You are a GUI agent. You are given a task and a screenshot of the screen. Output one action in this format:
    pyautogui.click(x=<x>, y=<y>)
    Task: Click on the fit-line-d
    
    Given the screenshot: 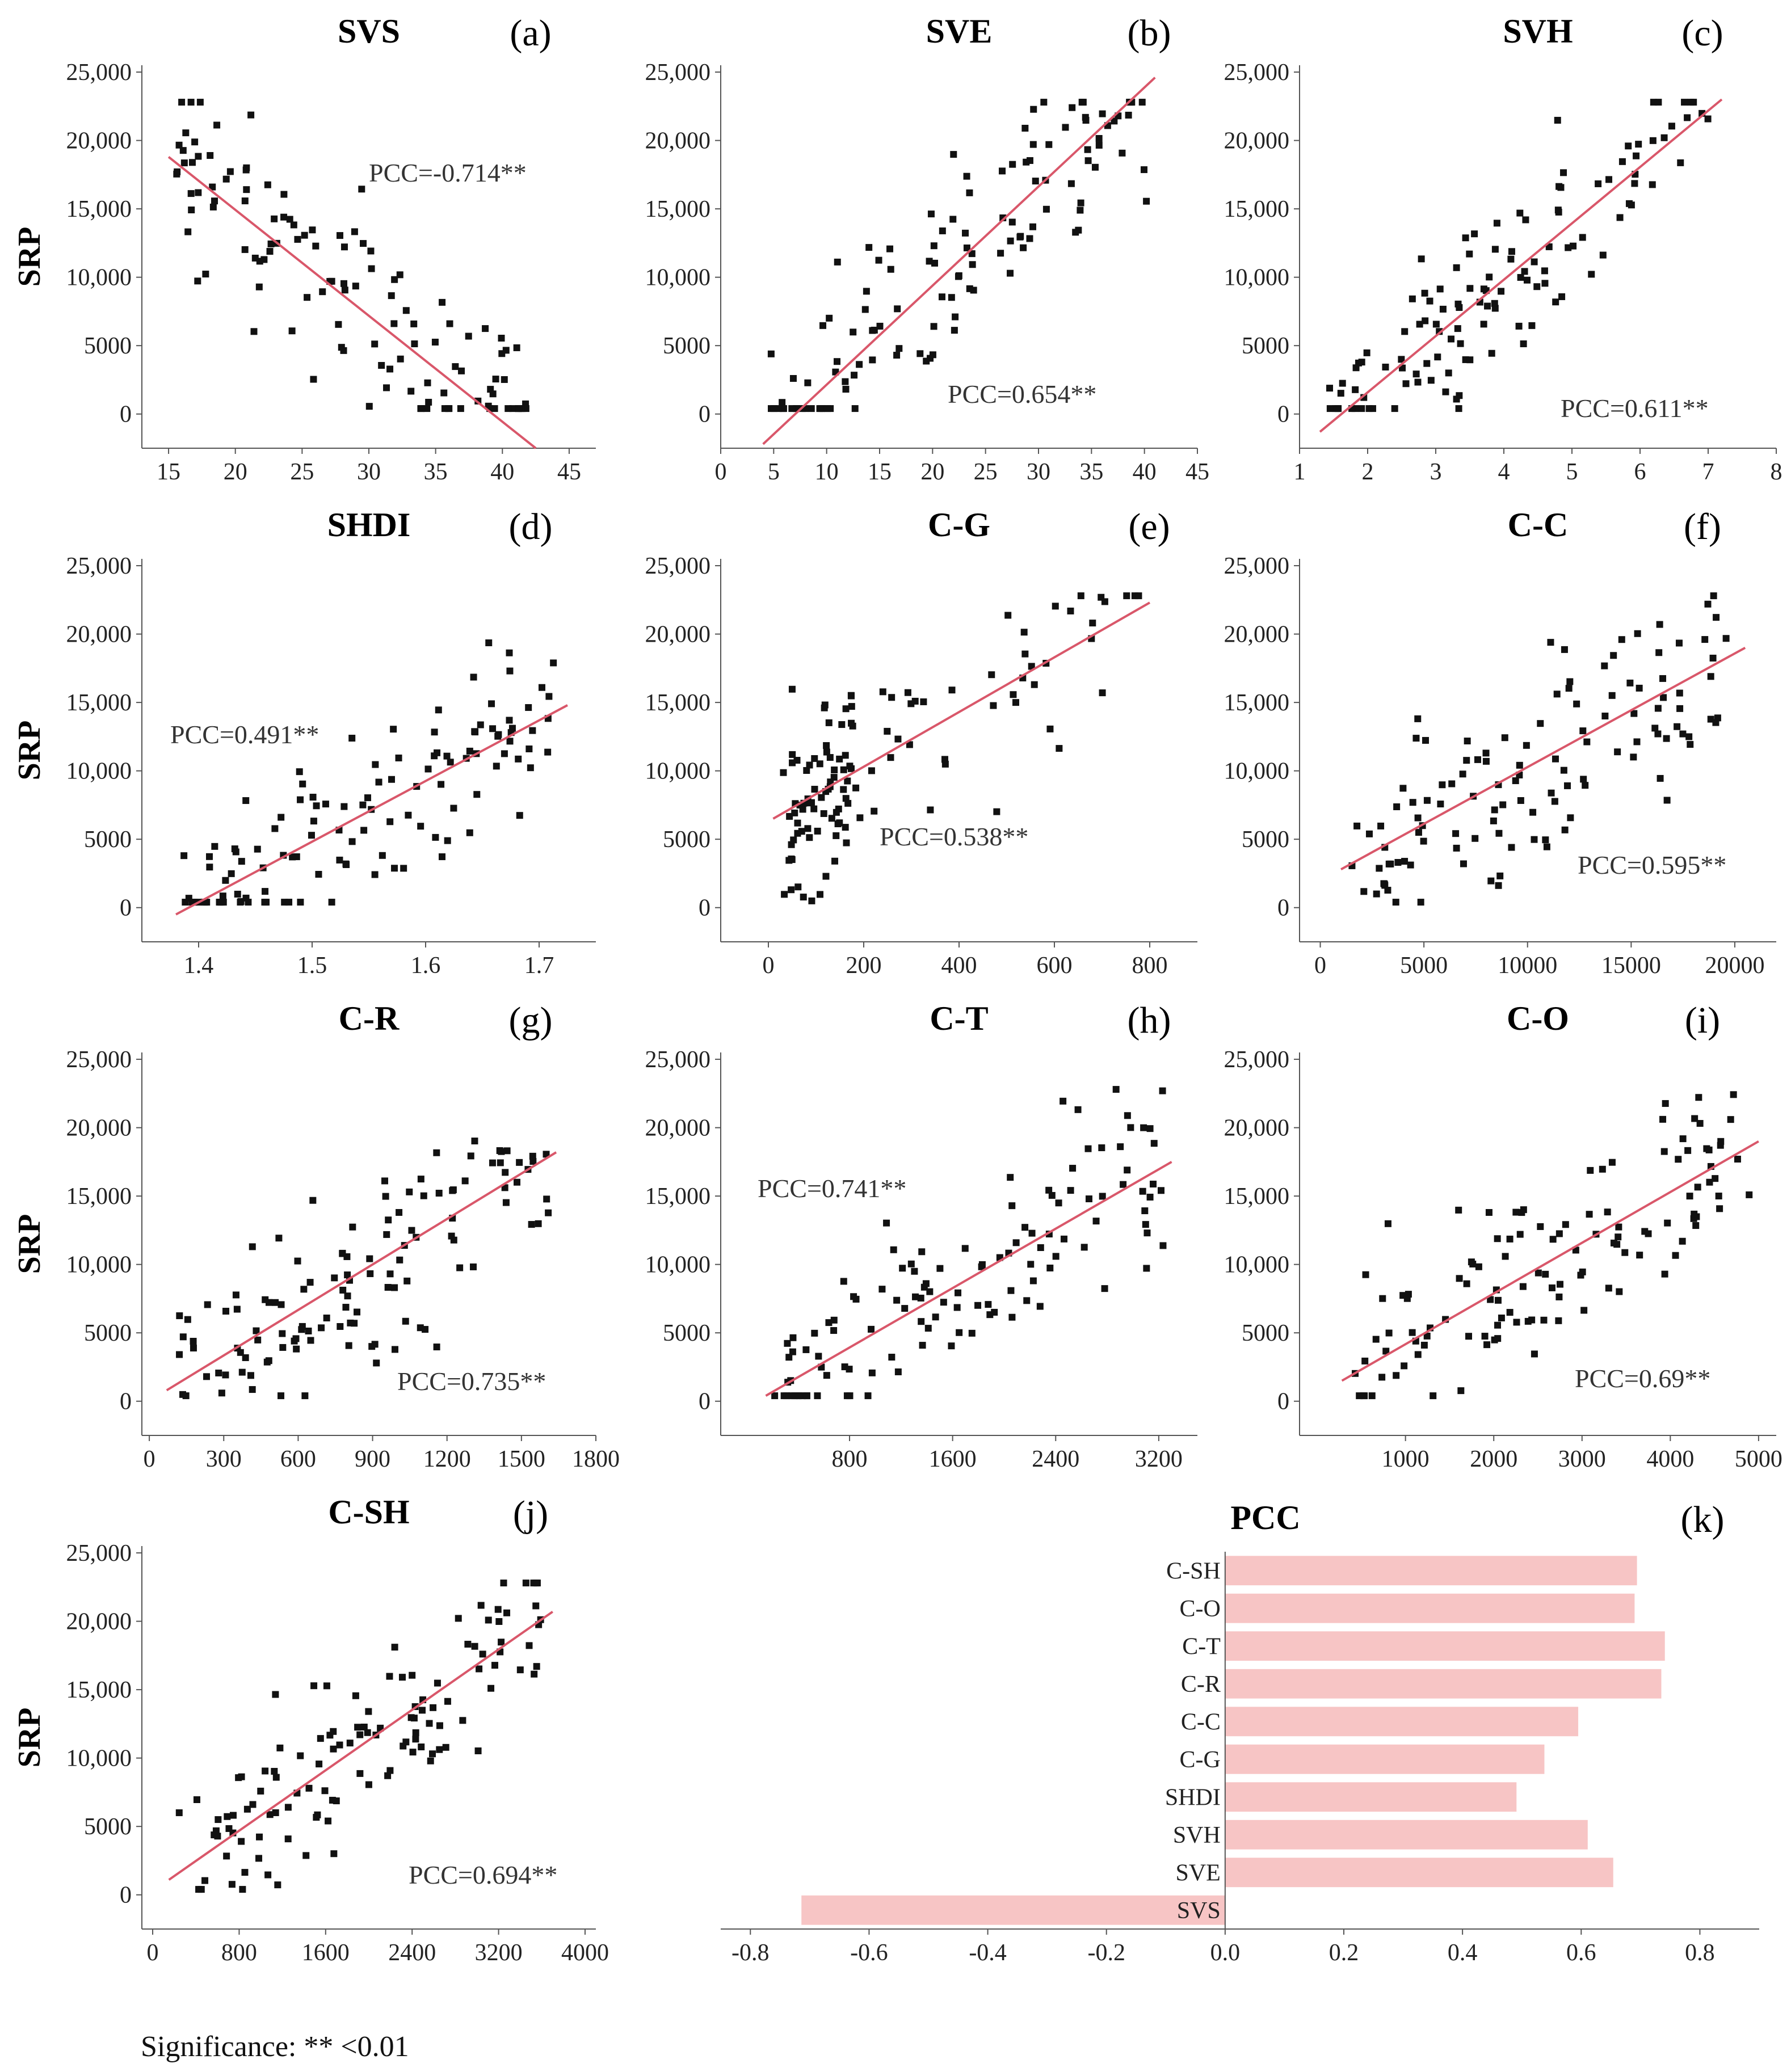 What is the action you would take?
    pyautogui.click(x=371, y=810)
    